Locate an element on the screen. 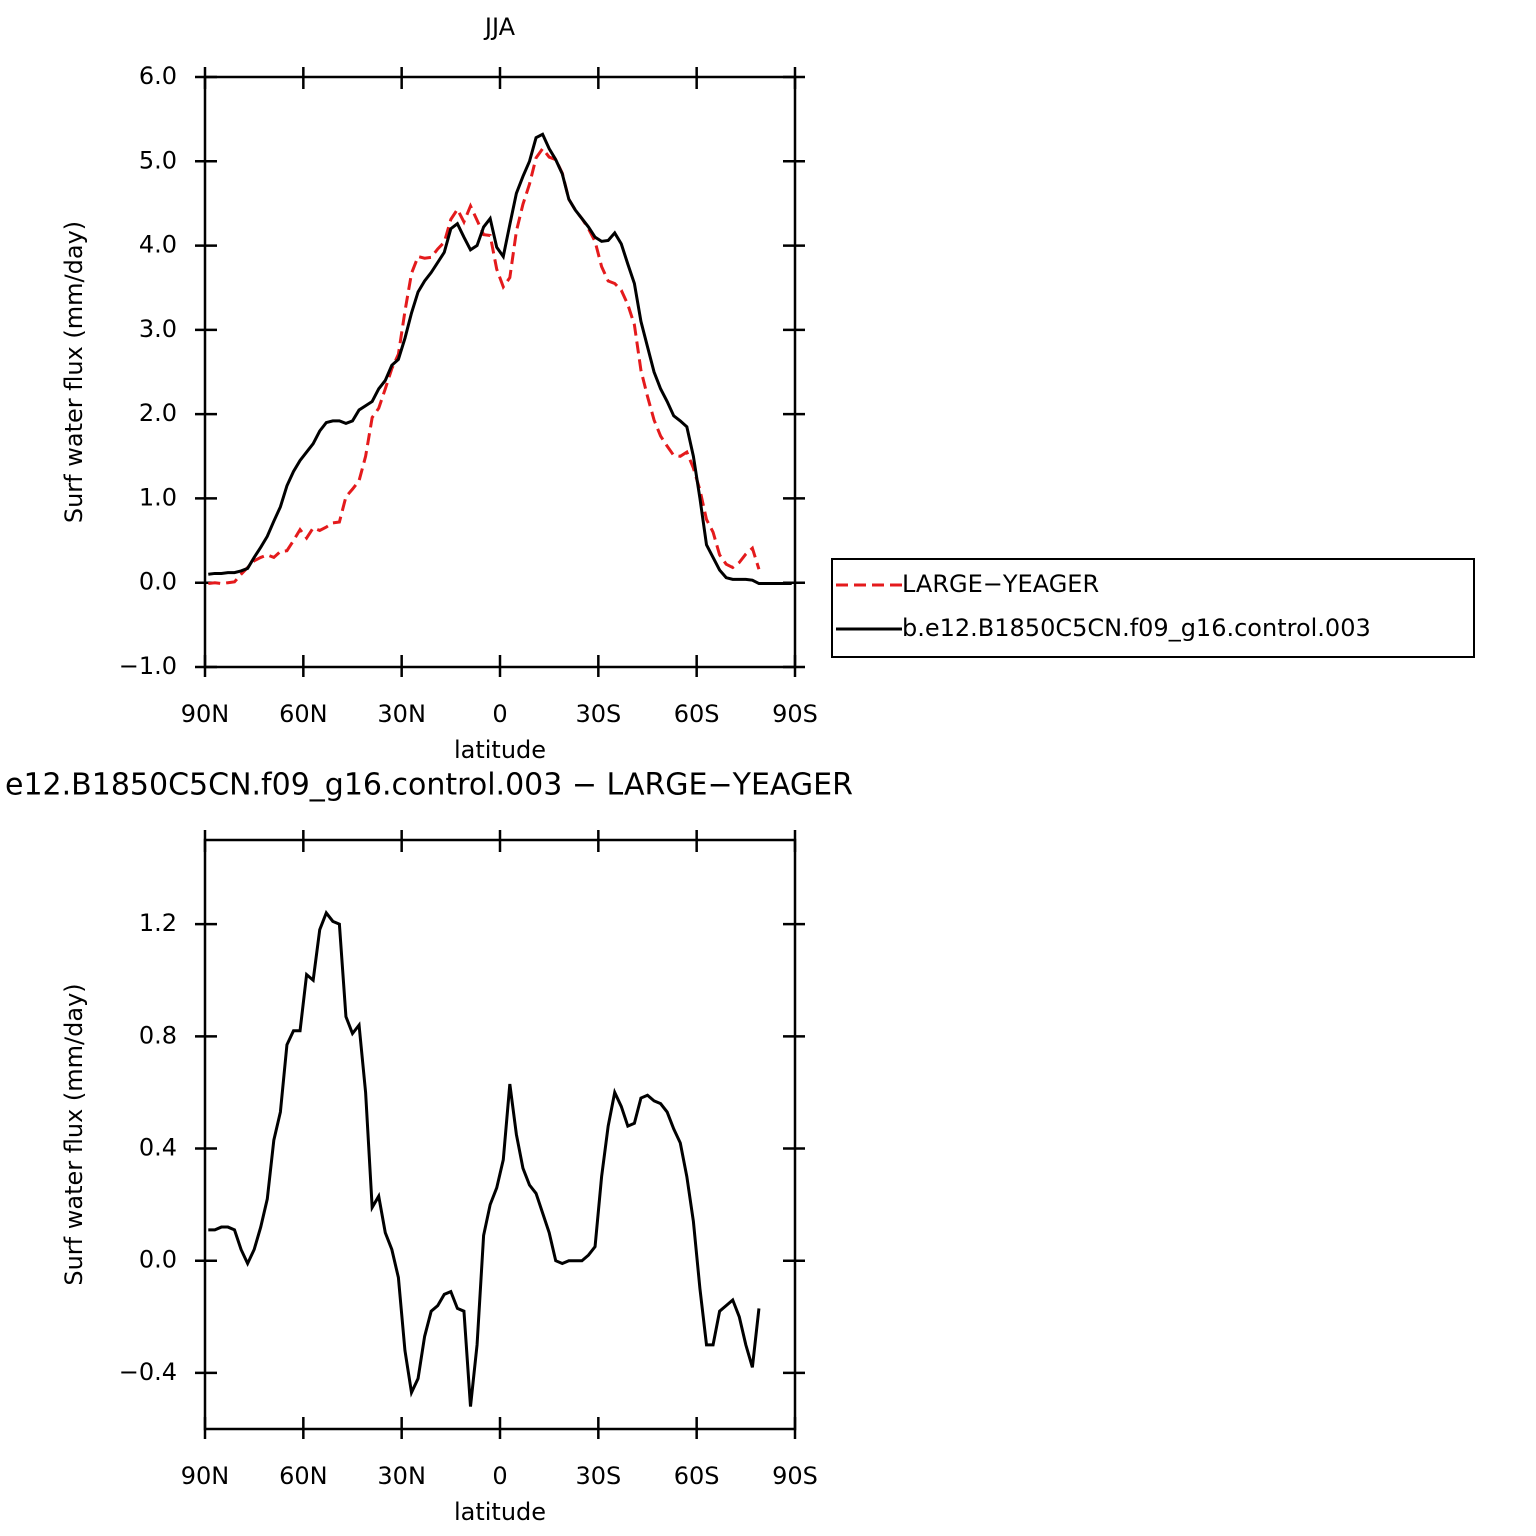  y-tick-label: 6.0 is located at coordinates (158, 76).